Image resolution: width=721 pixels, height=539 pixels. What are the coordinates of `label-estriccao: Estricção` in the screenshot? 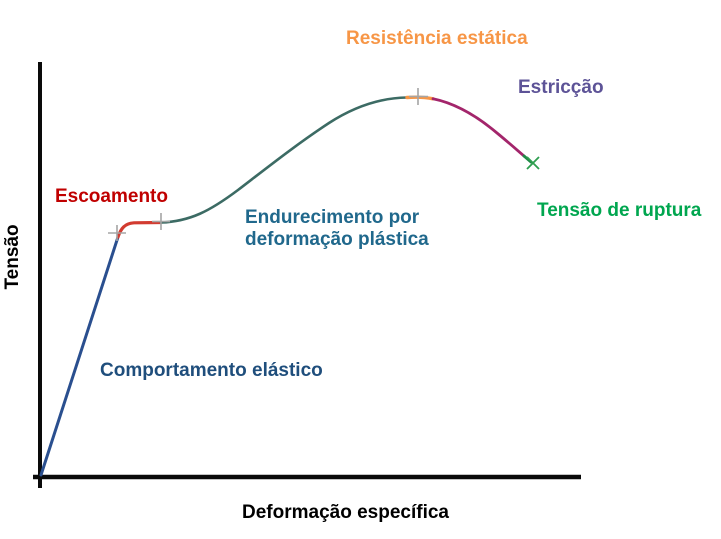 It's located at (561, 87).